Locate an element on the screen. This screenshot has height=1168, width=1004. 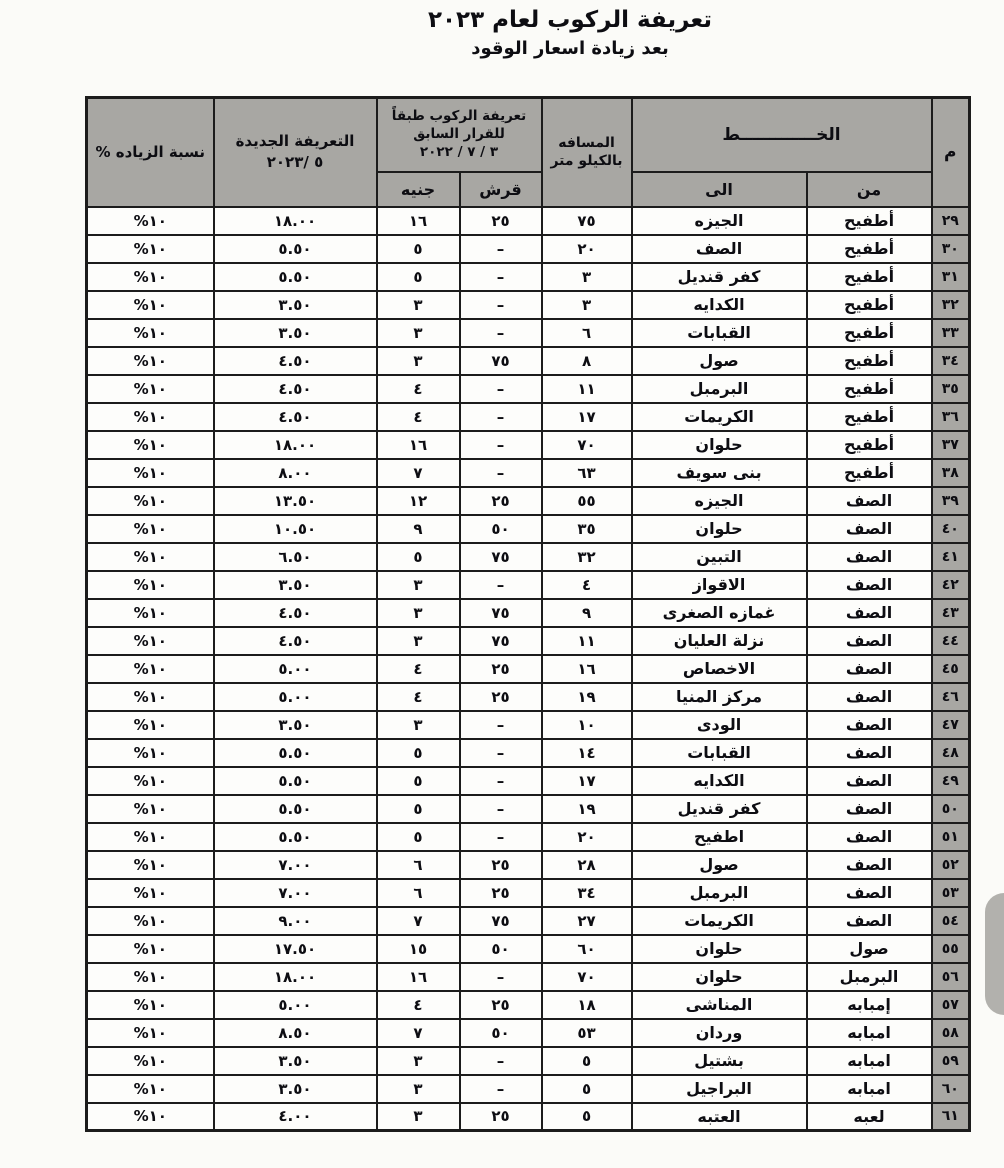
distance-cell: ٦ is located at coordinates (586, 332).